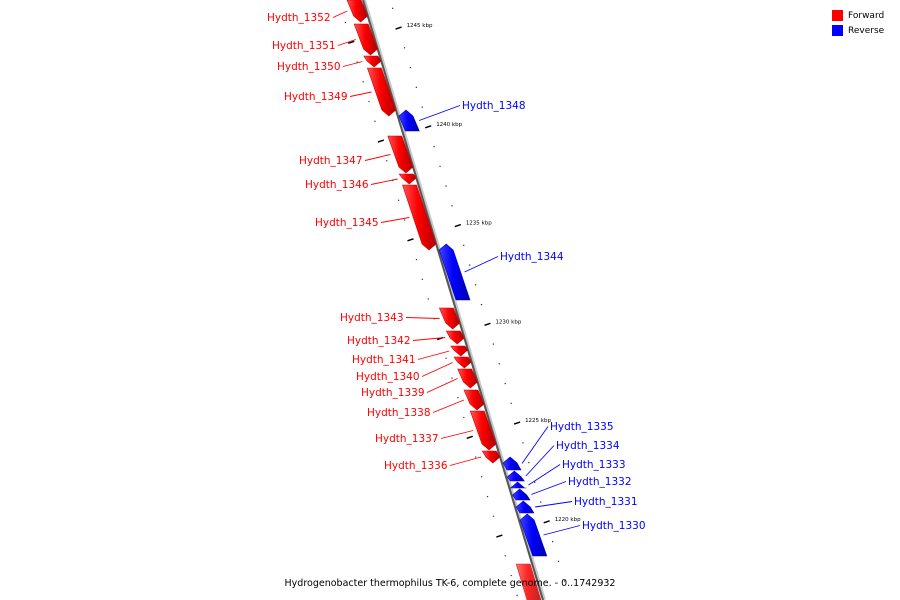 The image size is (900, 600). Describe the element at coordinates (388, 377) in the screenshot. I see `gene-label-hydth-1340: Hydth_1340` at that location.